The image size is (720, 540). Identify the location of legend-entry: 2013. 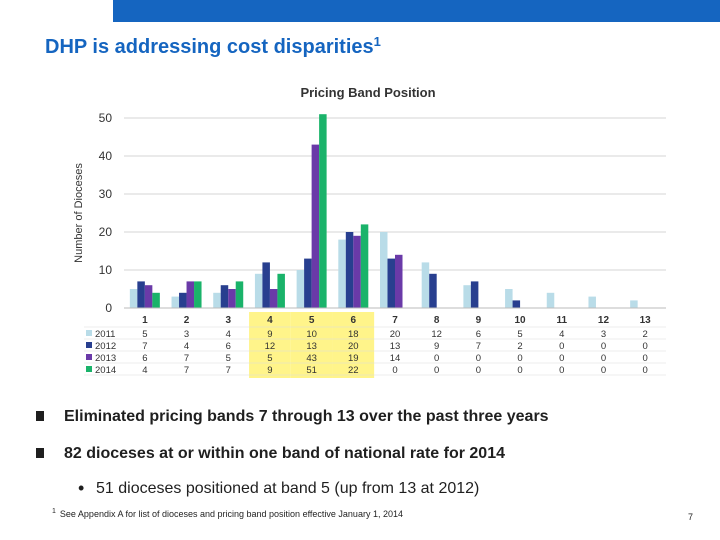
(105, 358).